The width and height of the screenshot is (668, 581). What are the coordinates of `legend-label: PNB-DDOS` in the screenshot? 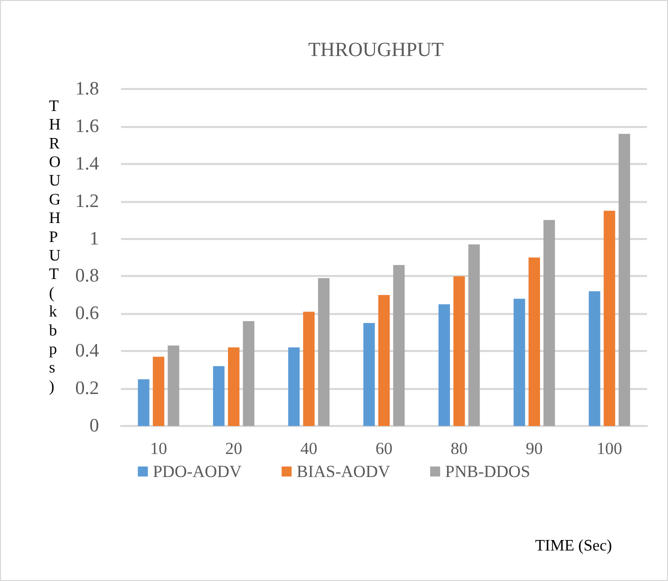 It's located at (487, 471).